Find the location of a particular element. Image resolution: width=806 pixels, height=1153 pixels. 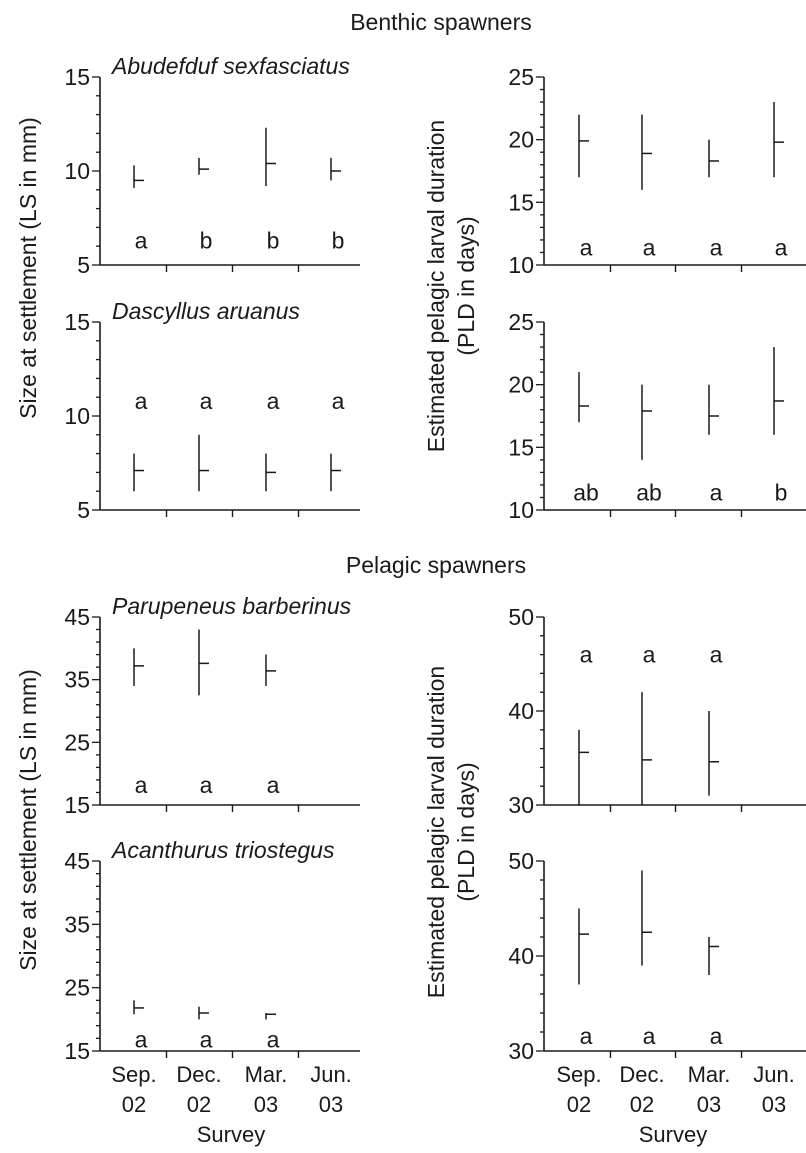

ylabel-size-top: Size at settlement (LS in mm) is located at coordinates (28, 268).